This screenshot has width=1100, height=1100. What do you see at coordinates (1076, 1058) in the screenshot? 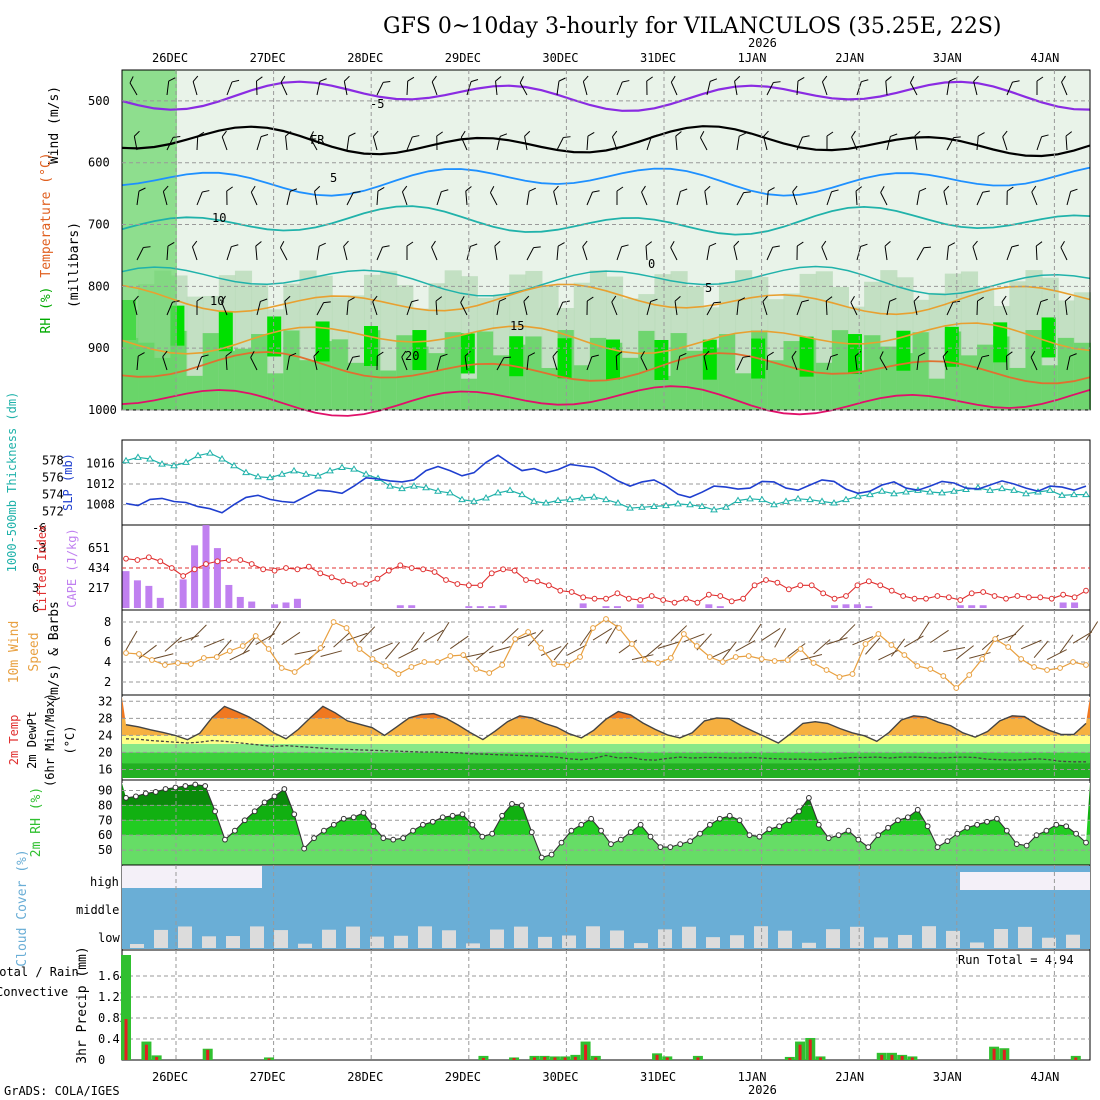
I see `precip-conv-bar` at bounding box center [1076, 1058].